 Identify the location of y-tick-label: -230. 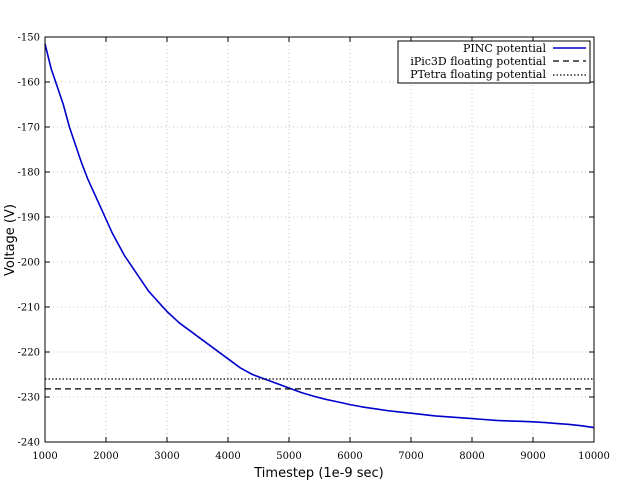
(29, 398).